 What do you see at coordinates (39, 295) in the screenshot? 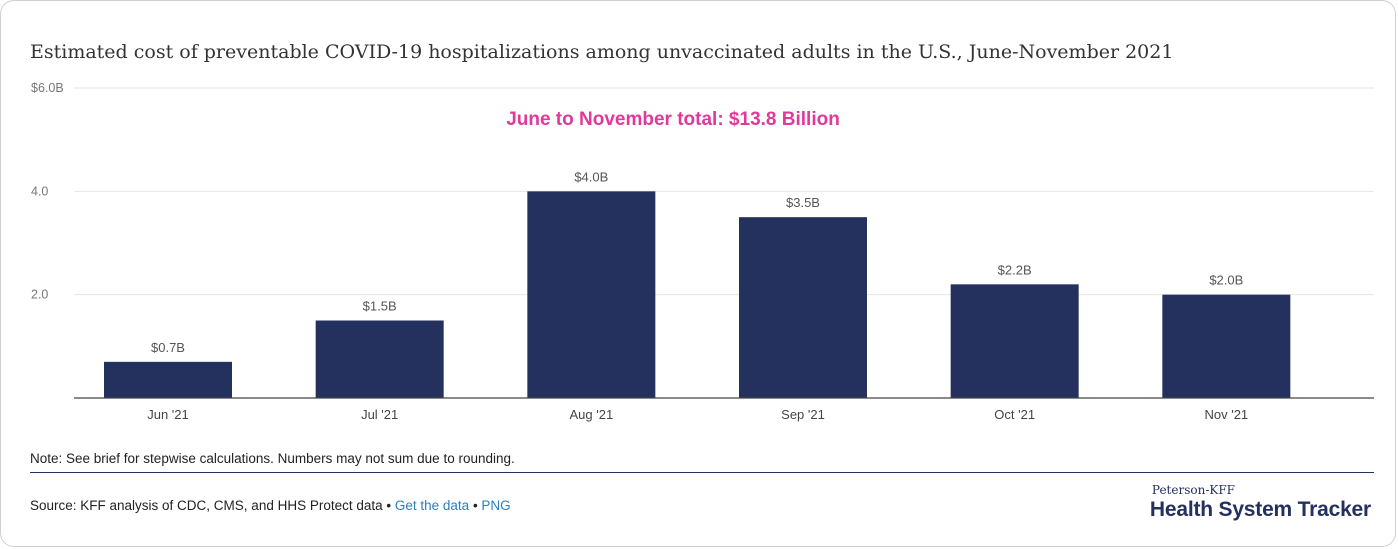
I see `y-tick-label: 2.0` at bounding box center [39, 295].